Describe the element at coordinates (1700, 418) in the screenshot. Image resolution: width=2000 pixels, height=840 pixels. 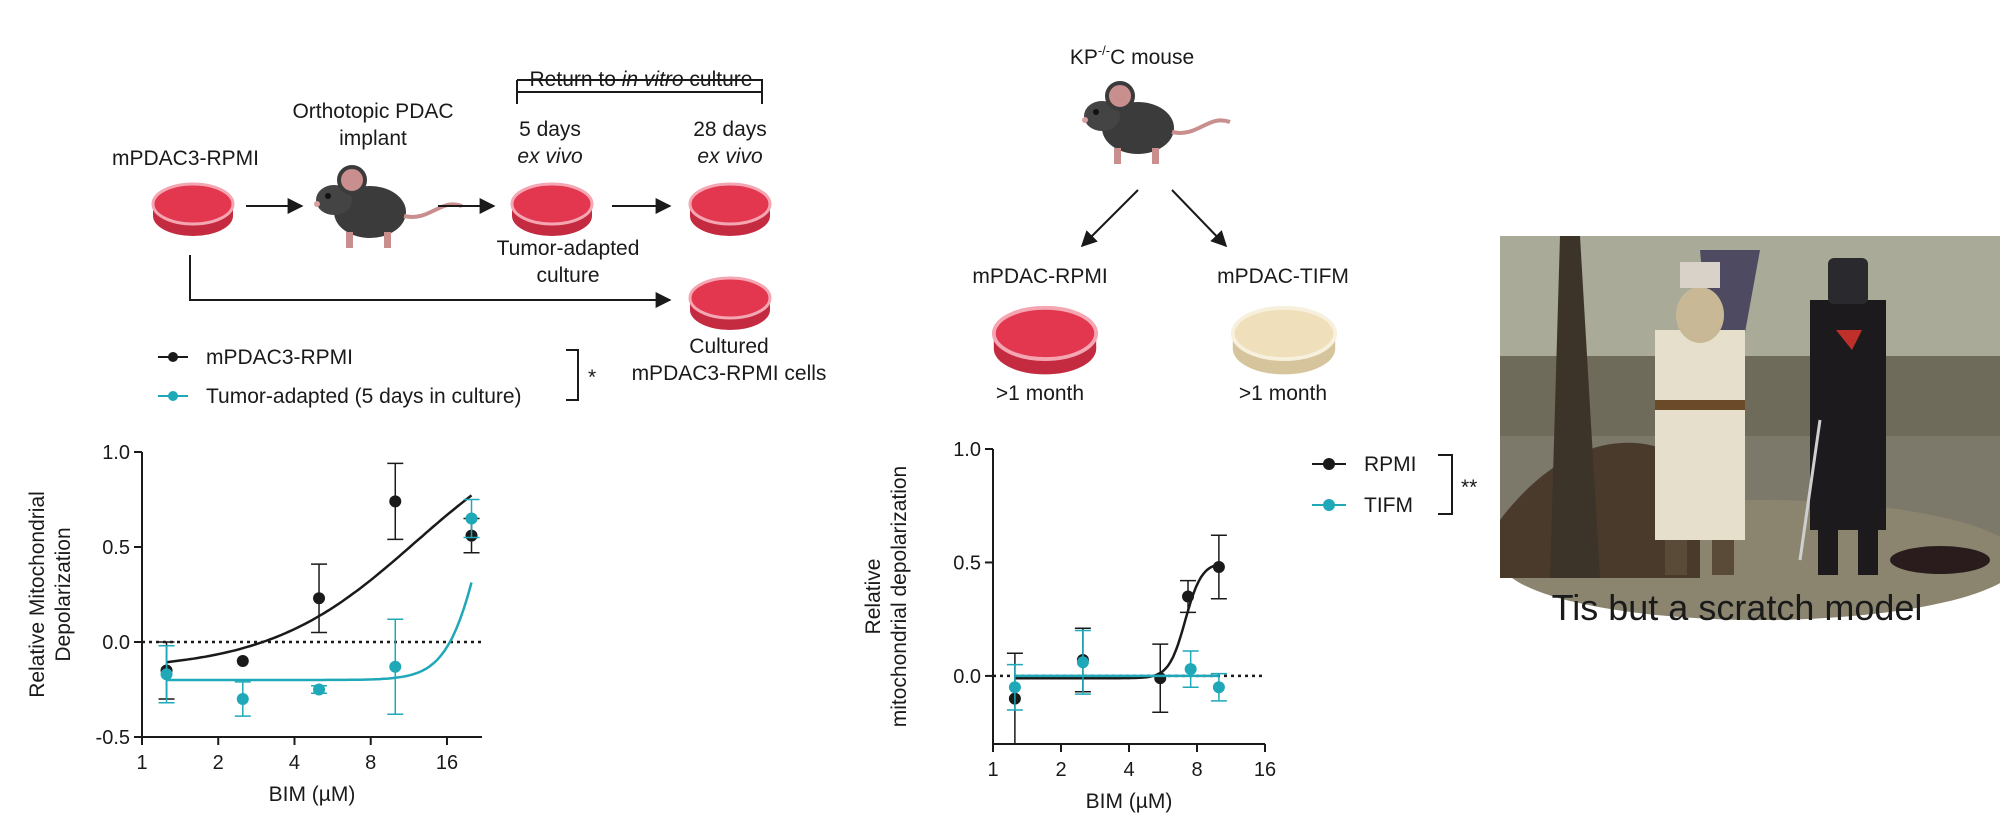
I see `arthur-figure` at that location.